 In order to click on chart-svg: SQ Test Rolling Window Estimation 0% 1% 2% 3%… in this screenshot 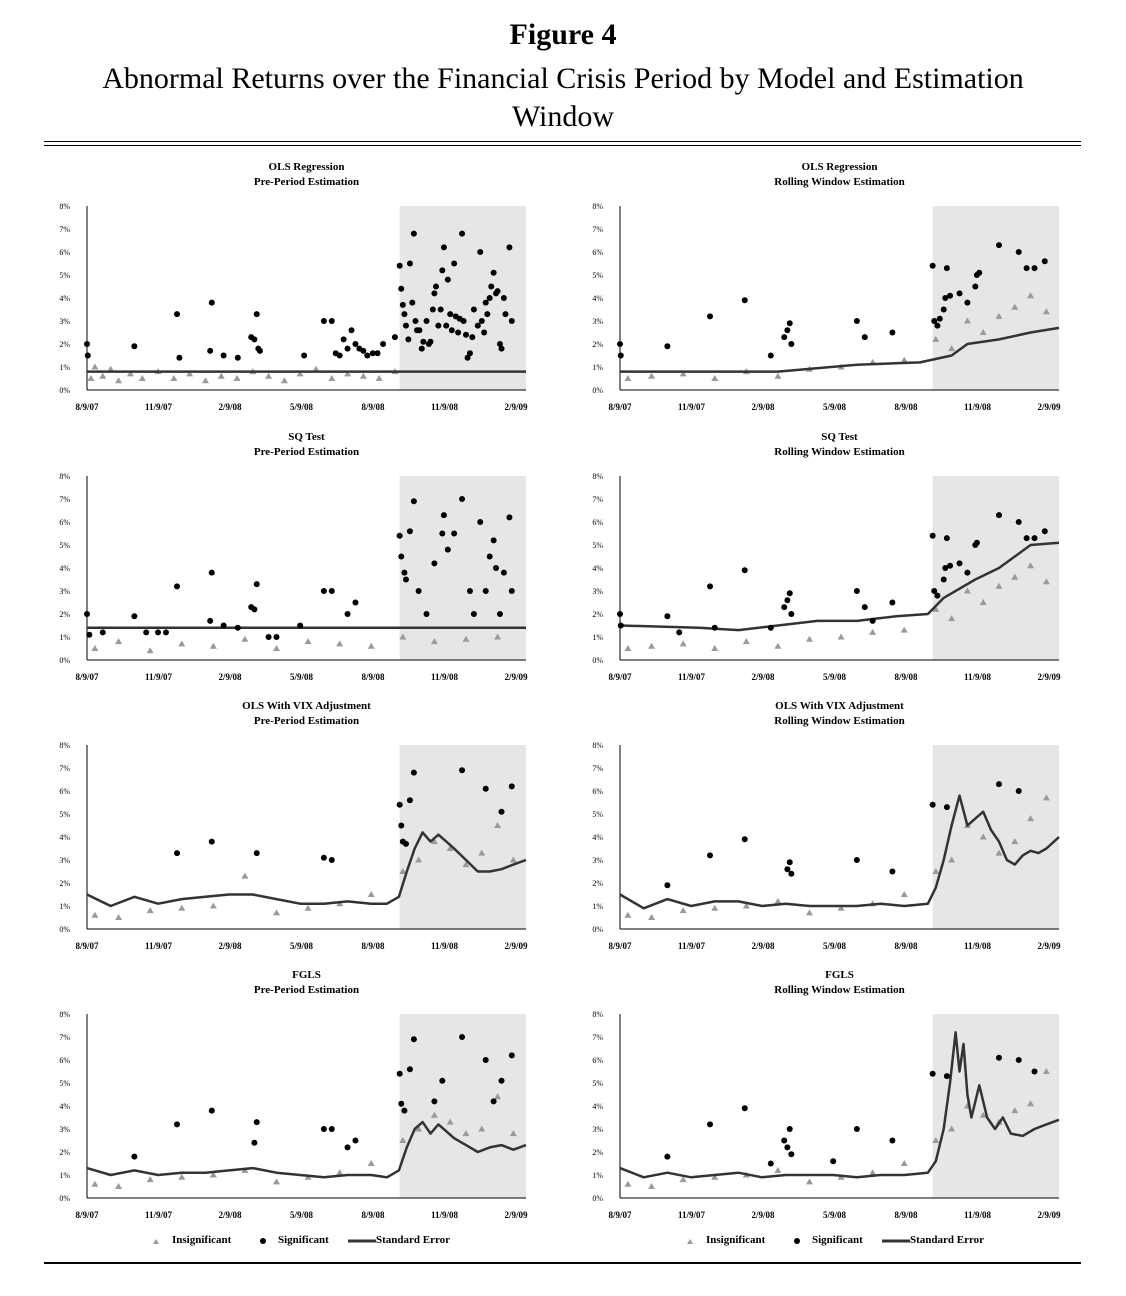, I will do `click(826, 556)`.